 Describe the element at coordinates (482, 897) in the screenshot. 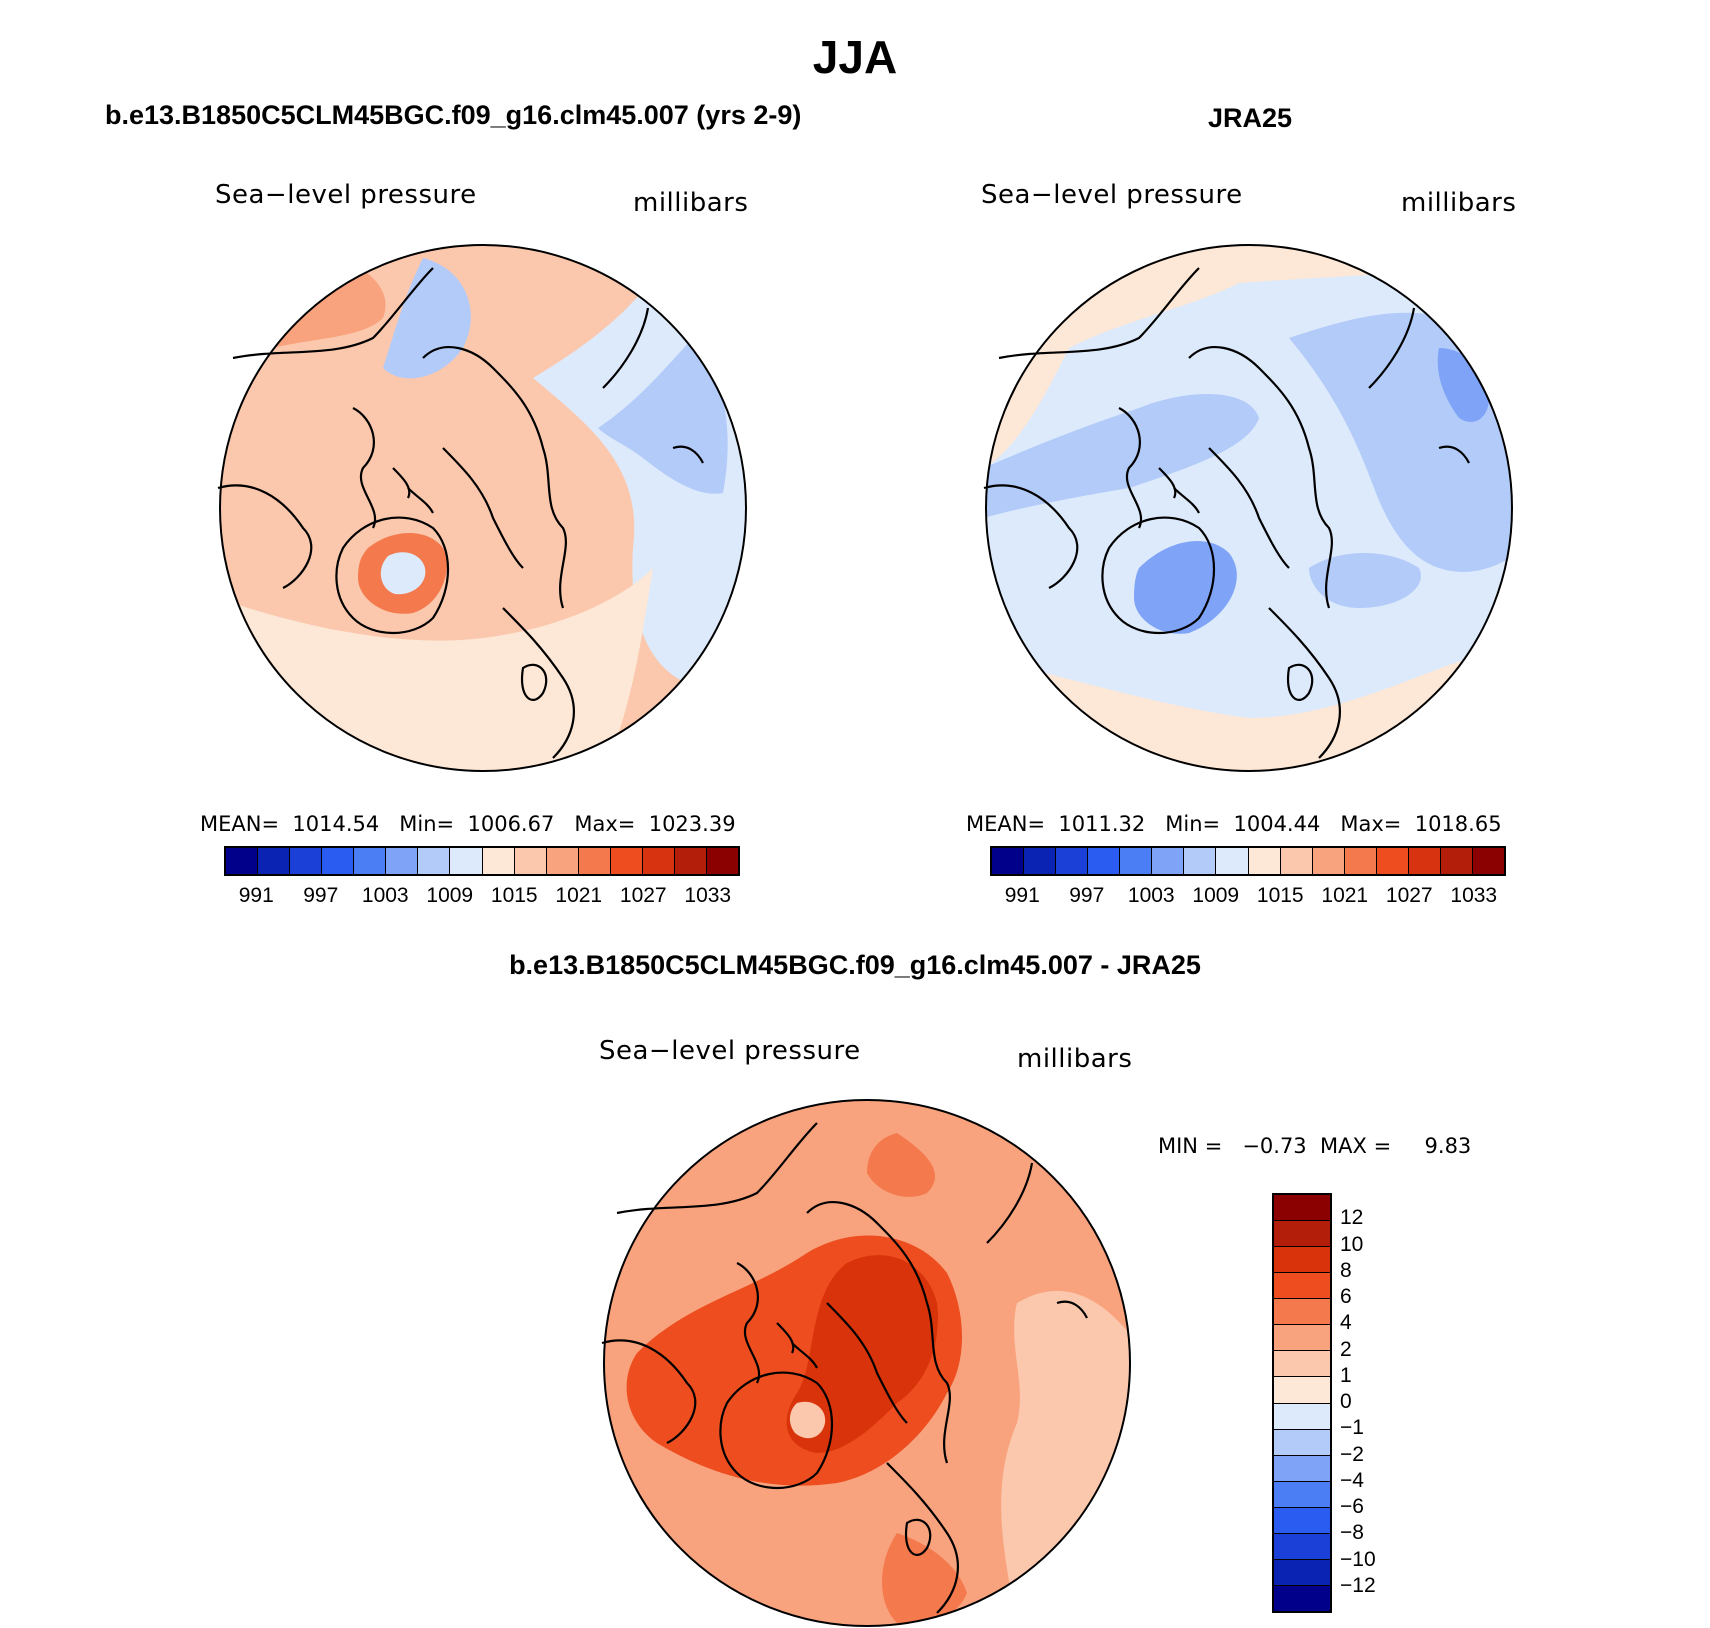

I see `model-colorbar-labels: 991 997 1003 1009 1015 1021 1027 1033` at that location.